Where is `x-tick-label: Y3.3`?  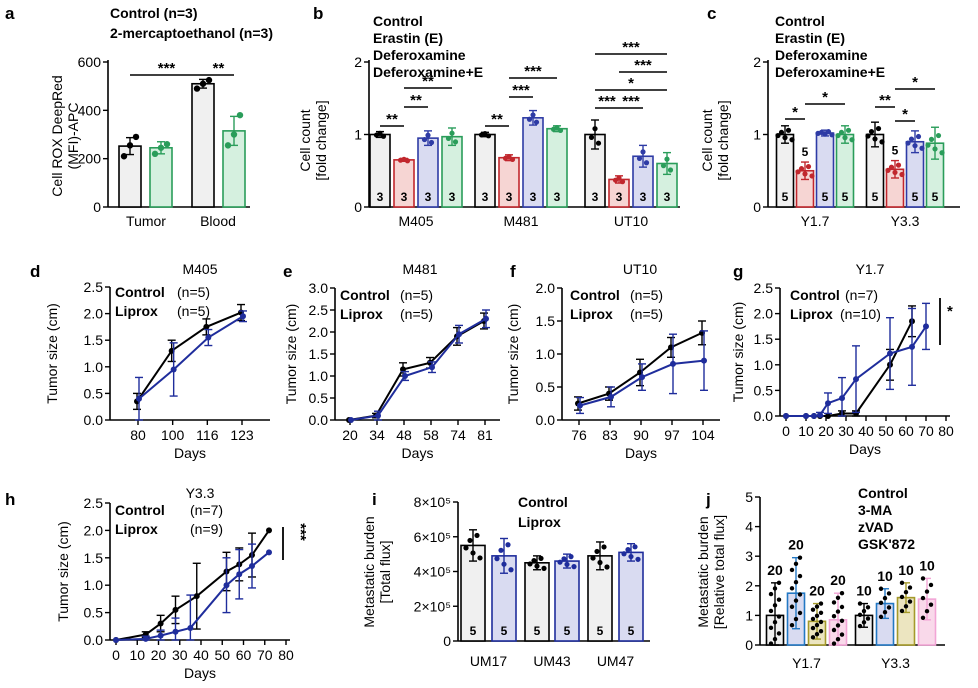 x-tick-label: Y3.3 is located at coordinates (895, 663).